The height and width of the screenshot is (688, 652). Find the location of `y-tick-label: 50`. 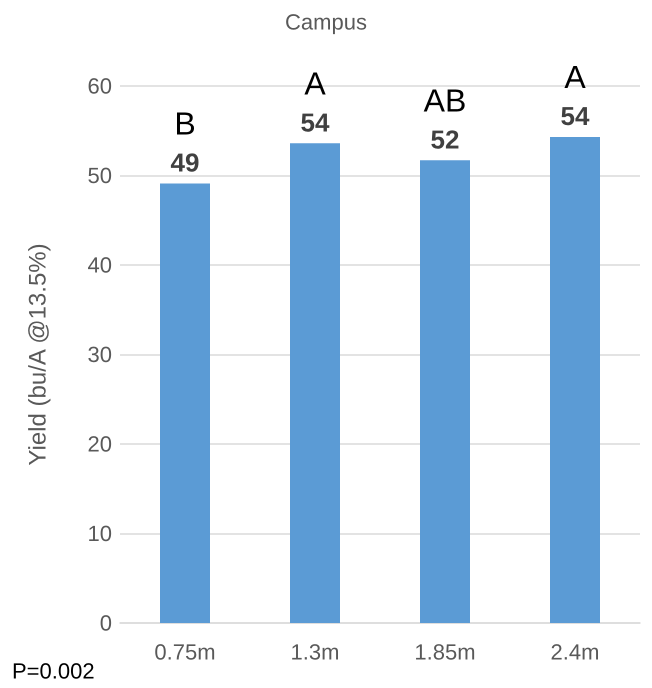

y-tick-label: 50 is located at coordinates (100, 175).